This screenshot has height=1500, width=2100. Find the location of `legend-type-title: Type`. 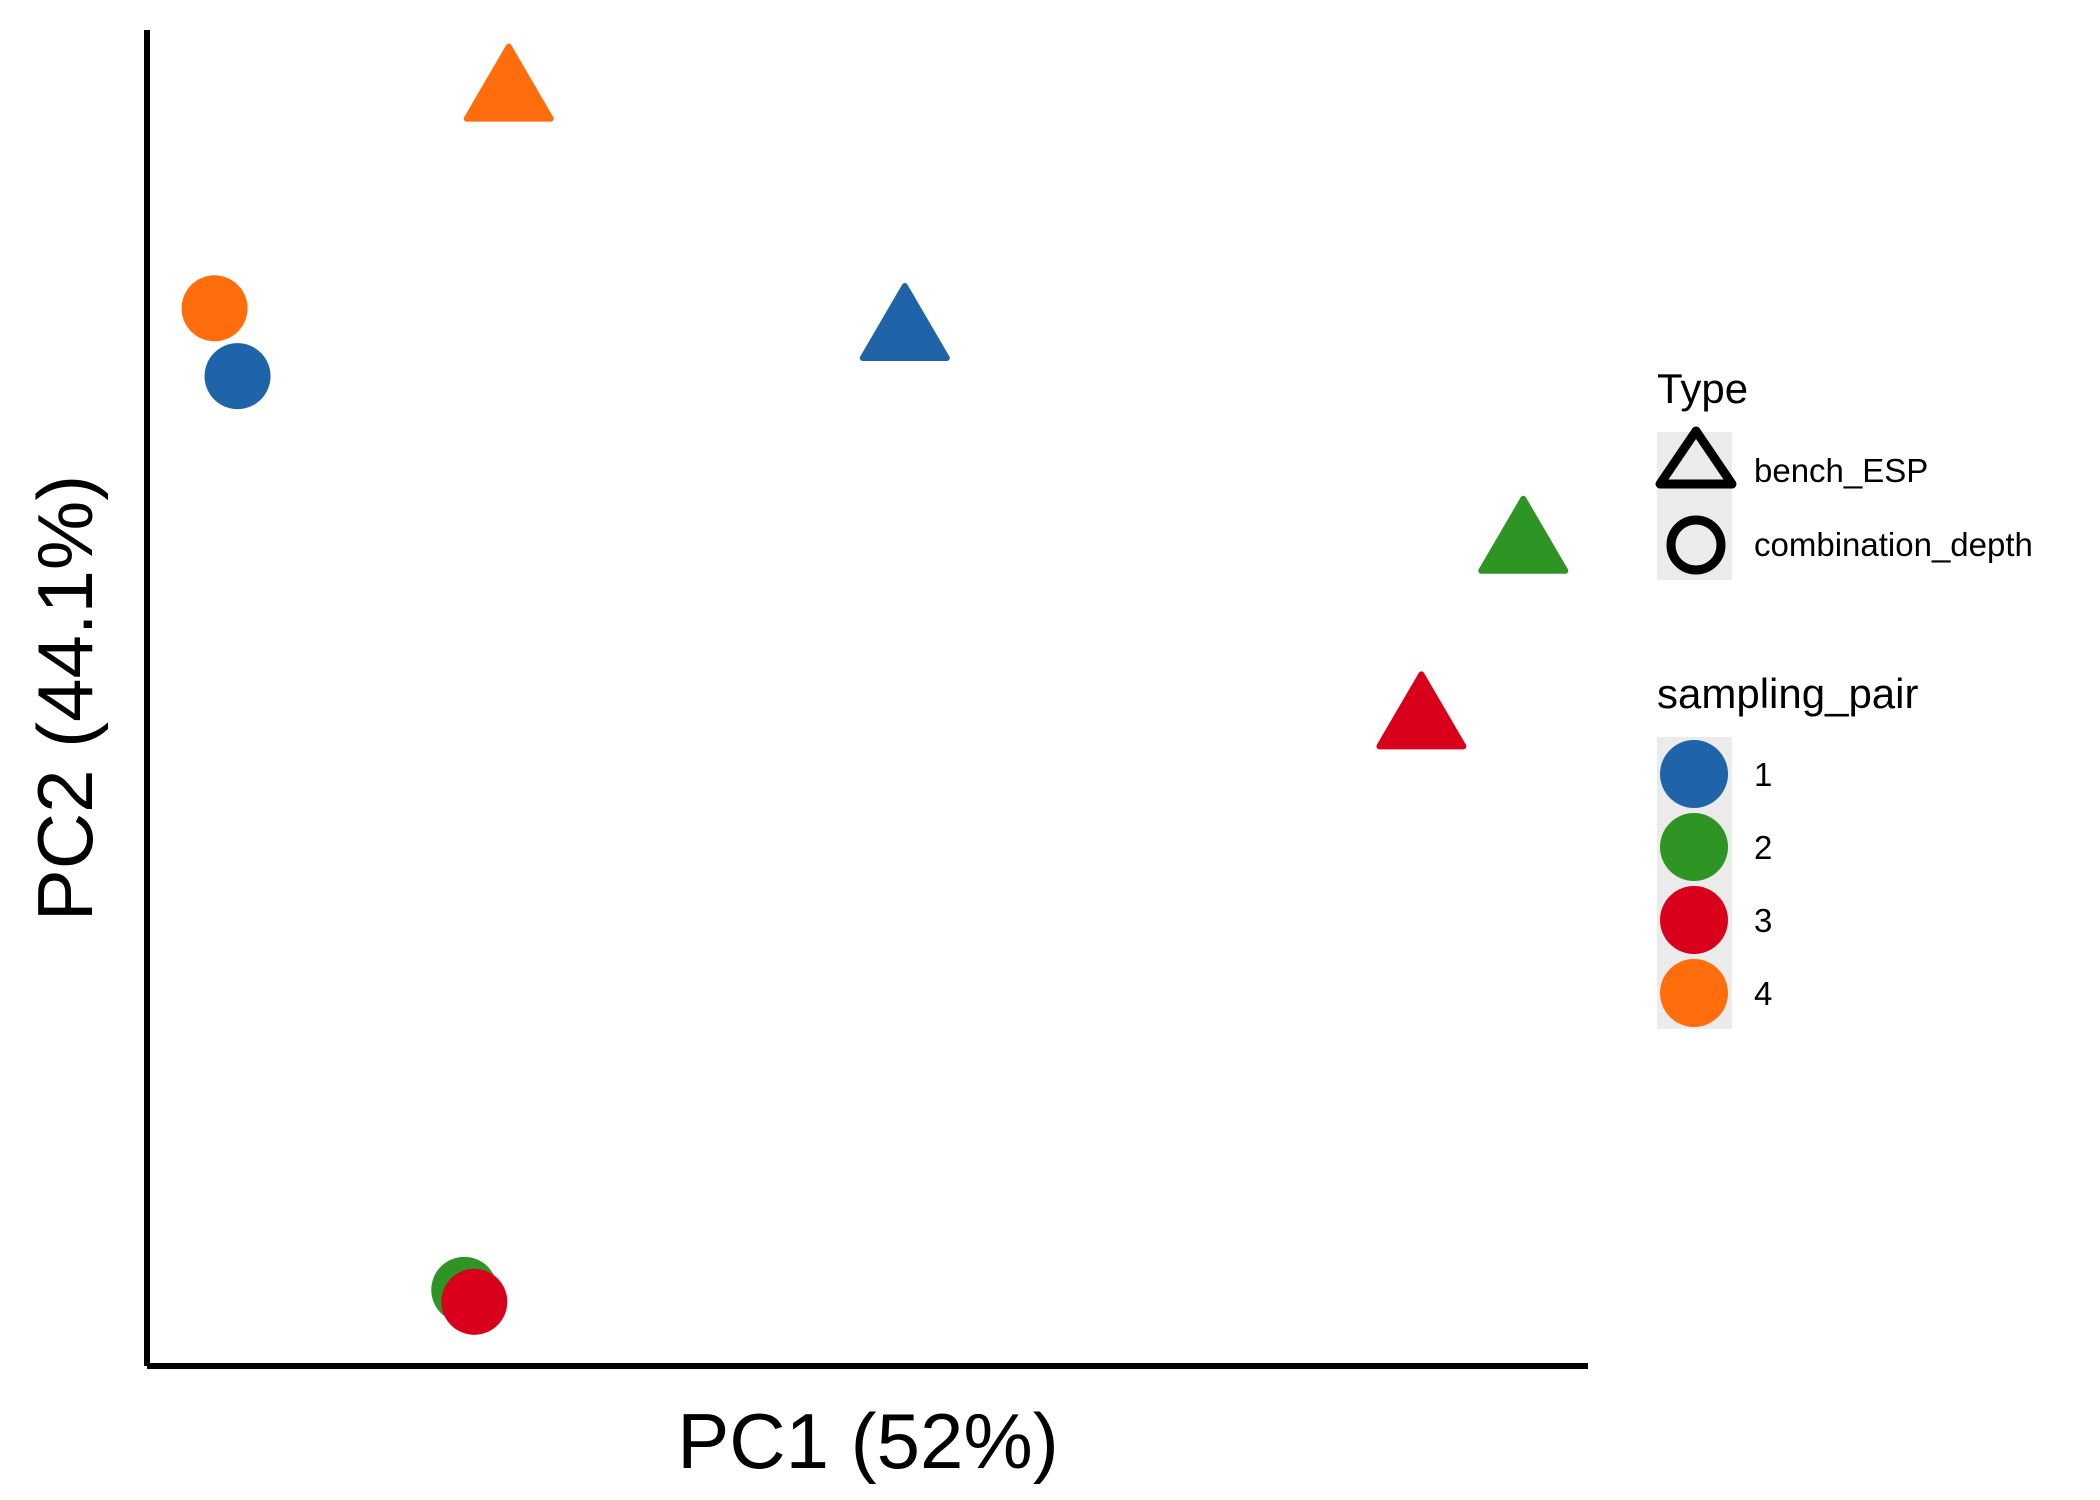

legend-type-title: Type is located at coordinates (1702, 388).